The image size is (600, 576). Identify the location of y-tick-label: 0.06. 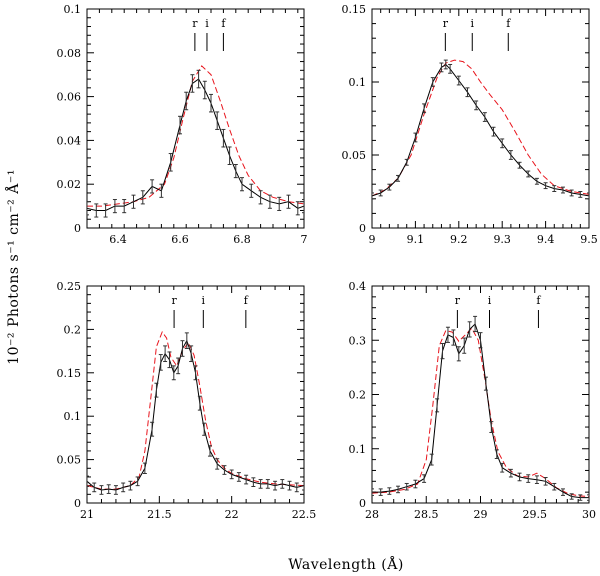
(69, 97).